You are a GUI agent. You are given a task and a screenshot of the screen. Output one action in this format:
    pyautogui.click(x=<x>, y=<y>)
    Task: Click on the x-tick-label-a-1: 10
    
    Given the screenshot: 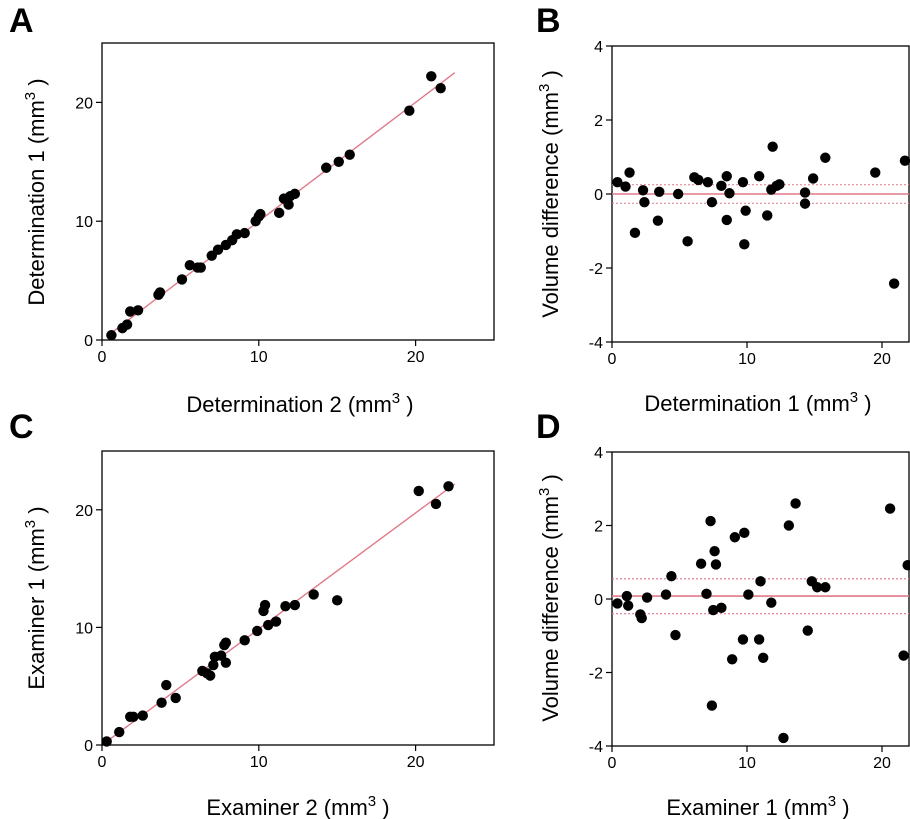 What is the action you would take?
    pyautogui.click(x=259, y=357)
    